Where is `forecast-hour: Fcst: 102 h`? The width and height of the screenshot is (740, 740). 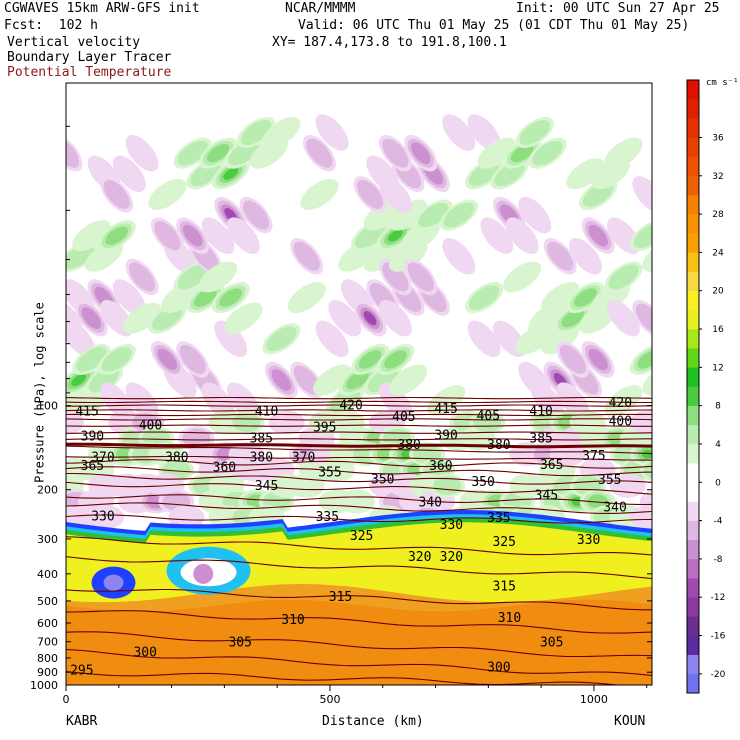 forecast-hour: Fcst: 102 h is located at coordinates (51, 25).